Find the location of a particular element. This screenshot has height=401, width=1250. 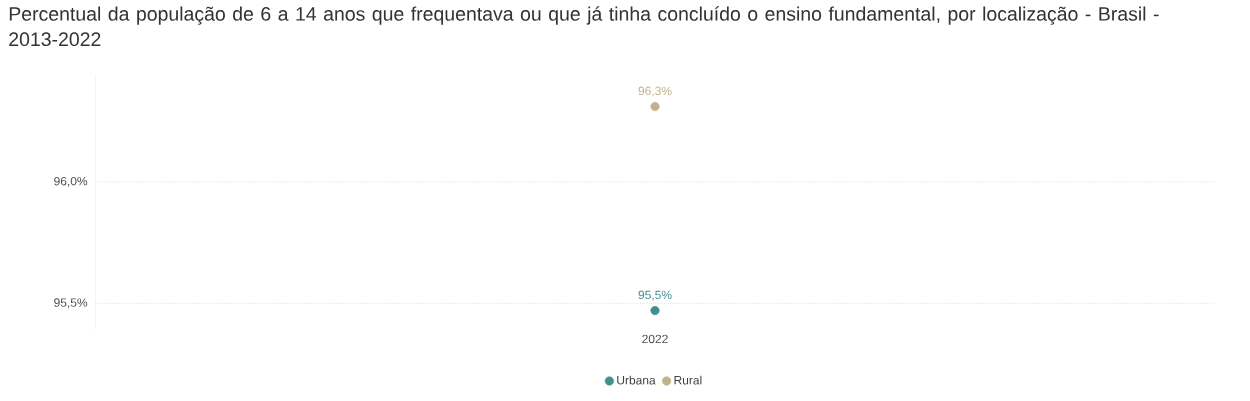

legend-label: Rural is located at coordinates (688, 380).